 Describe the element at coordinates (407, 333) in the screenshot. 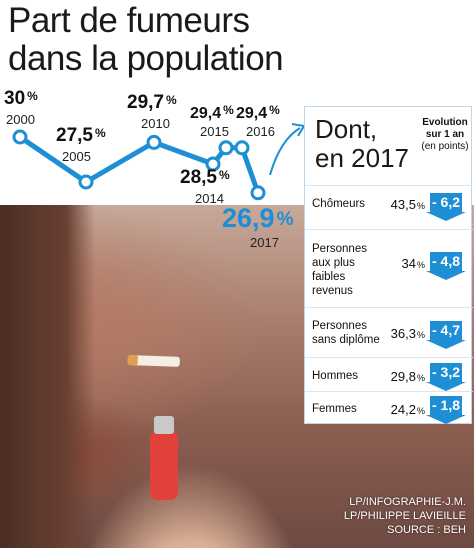

I see `row-value: 36,3%` at that location.